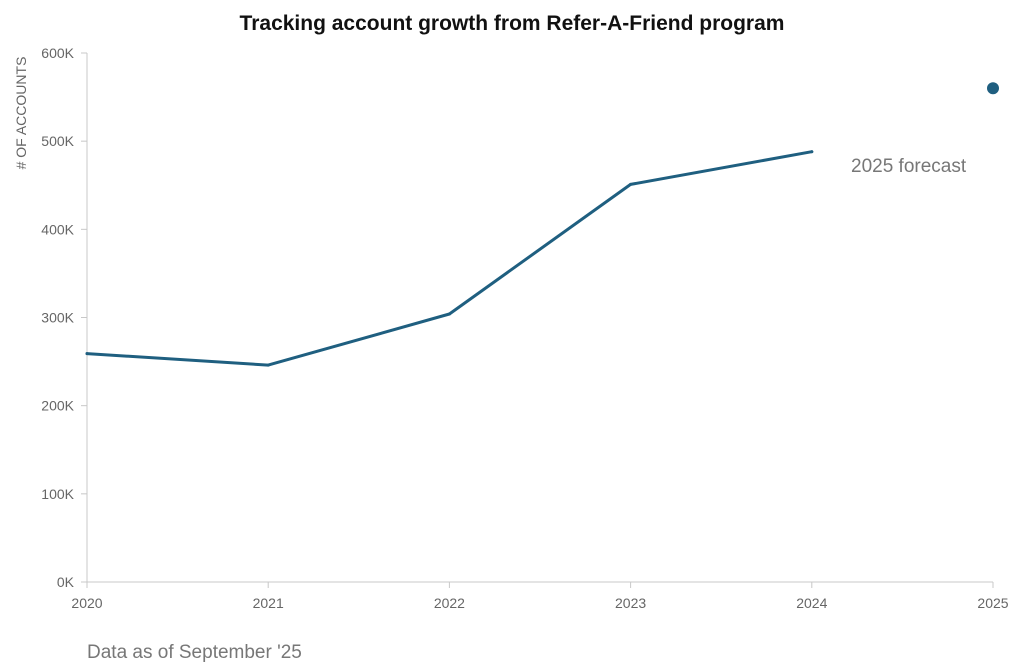  Describe the element at coordinates (57, 406) in the screenshot. I see `y-tick-label: 200K` at that location.